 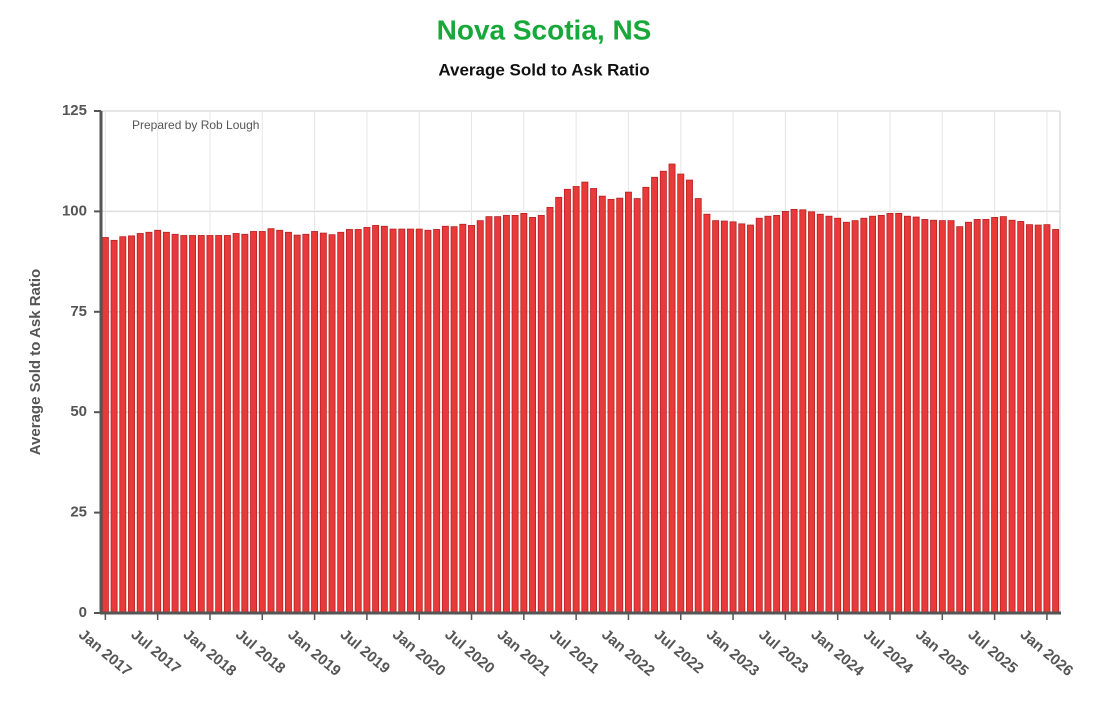 What do you see at coordinates (78, 411) in the screenshot?
I see `y-tick-label: 50` at bounding box center [78, 411].